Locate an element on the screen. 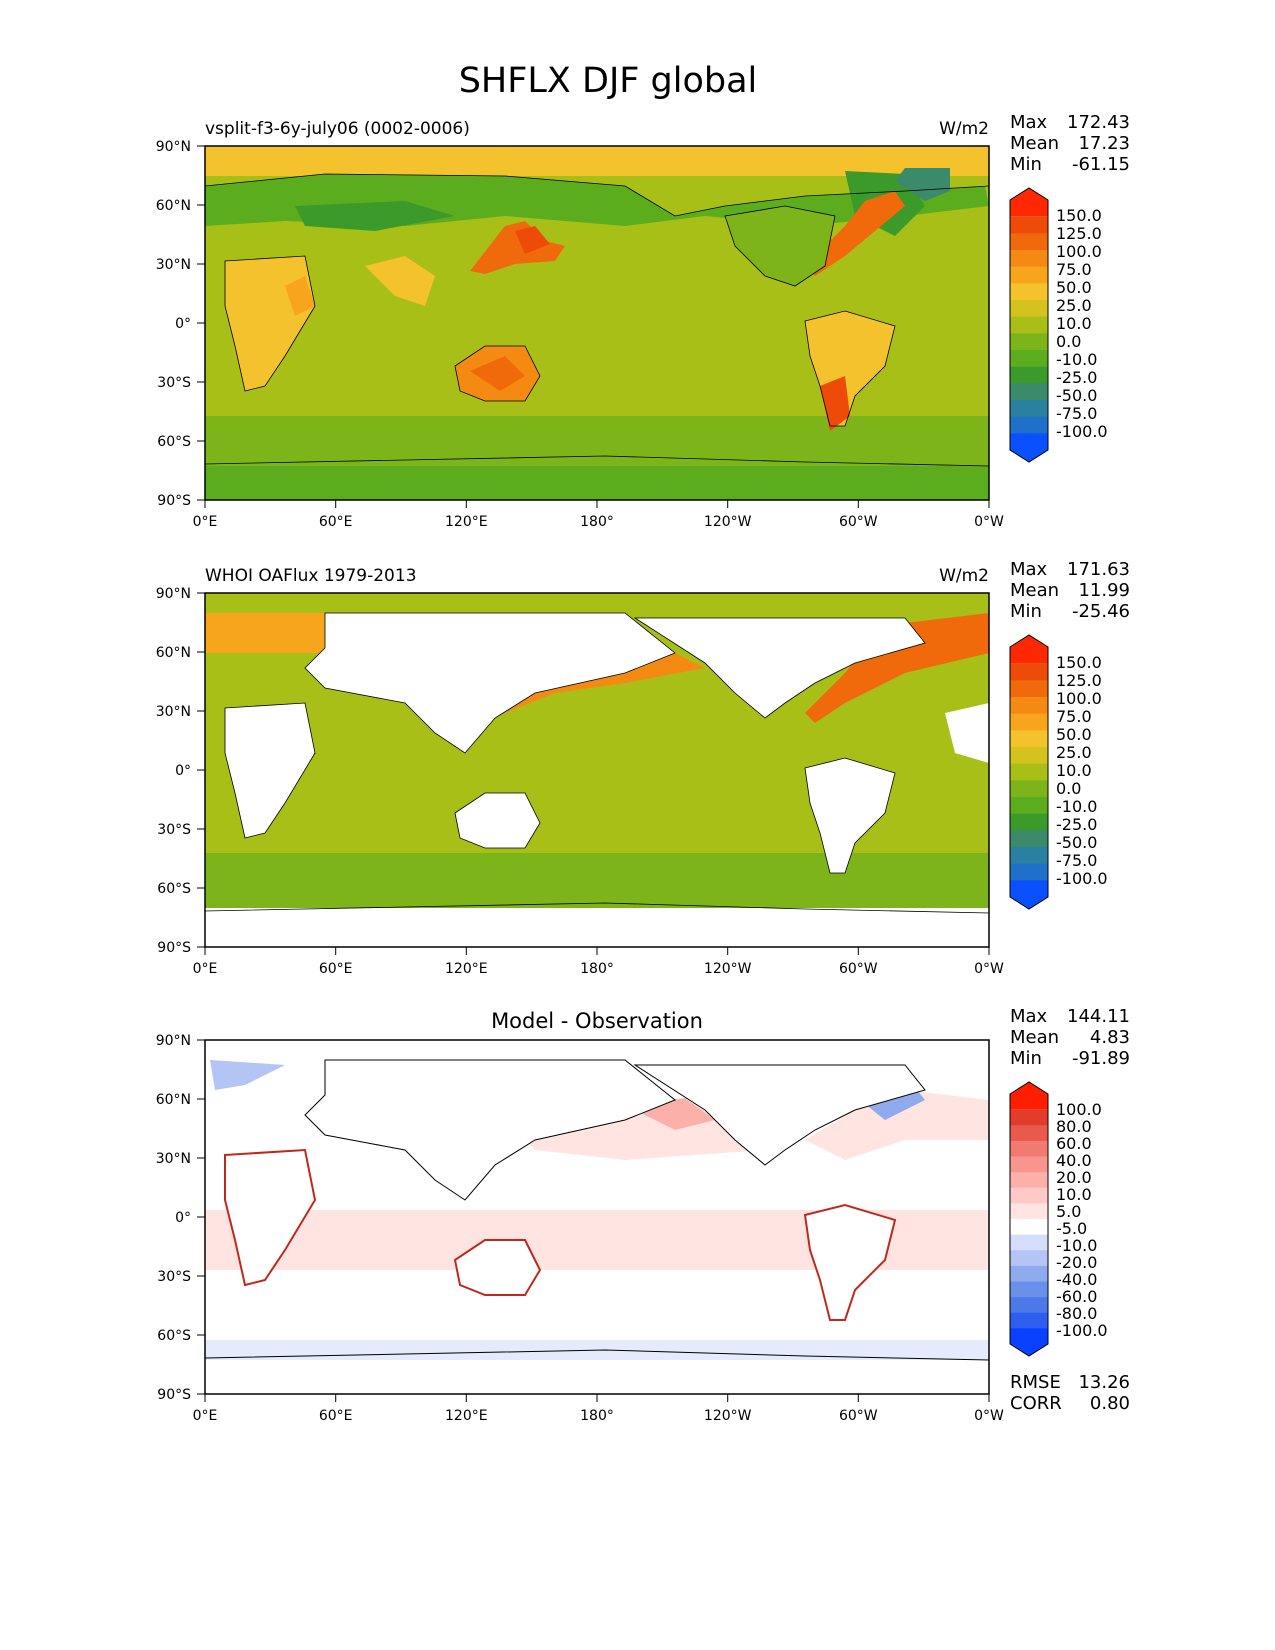 The width and height of the screenshot is (1275, 1650). colorbar-label: 5.0 is located at coordinates (1068, 1211).